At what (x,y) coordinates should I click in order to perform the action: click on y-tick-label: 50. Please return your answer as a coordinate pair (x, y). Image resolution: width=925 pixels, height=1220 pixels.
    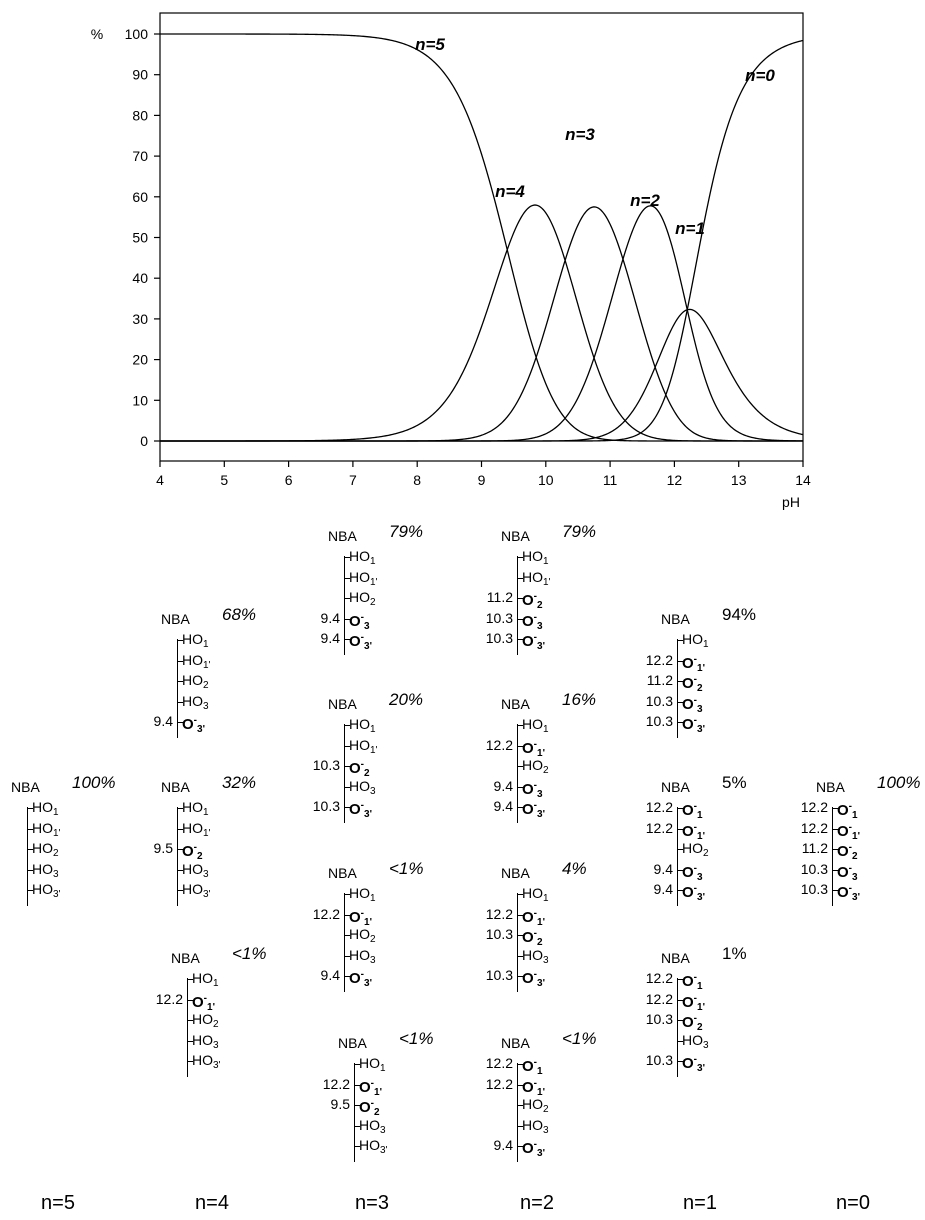
    Looking at the image, I should click on (140, 238).